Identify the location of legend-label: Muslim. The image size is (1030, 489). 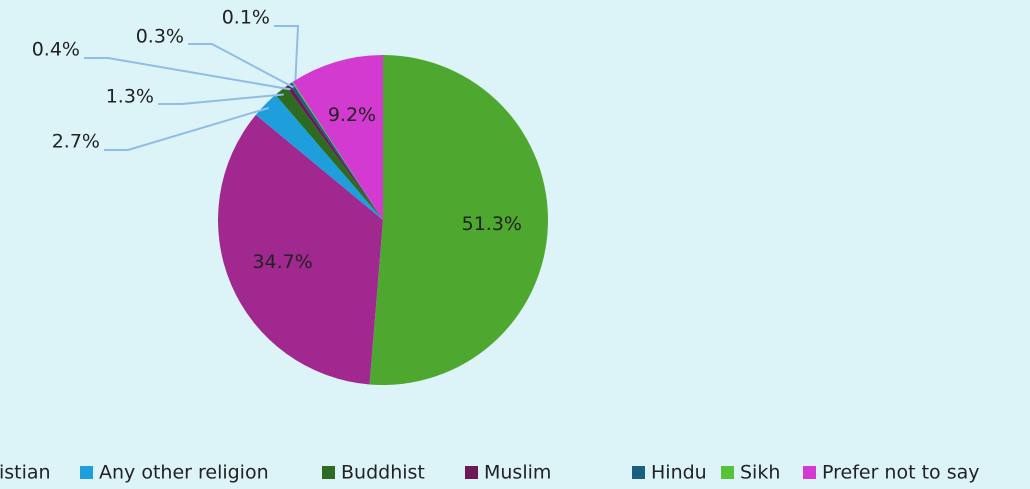
(517, 473).